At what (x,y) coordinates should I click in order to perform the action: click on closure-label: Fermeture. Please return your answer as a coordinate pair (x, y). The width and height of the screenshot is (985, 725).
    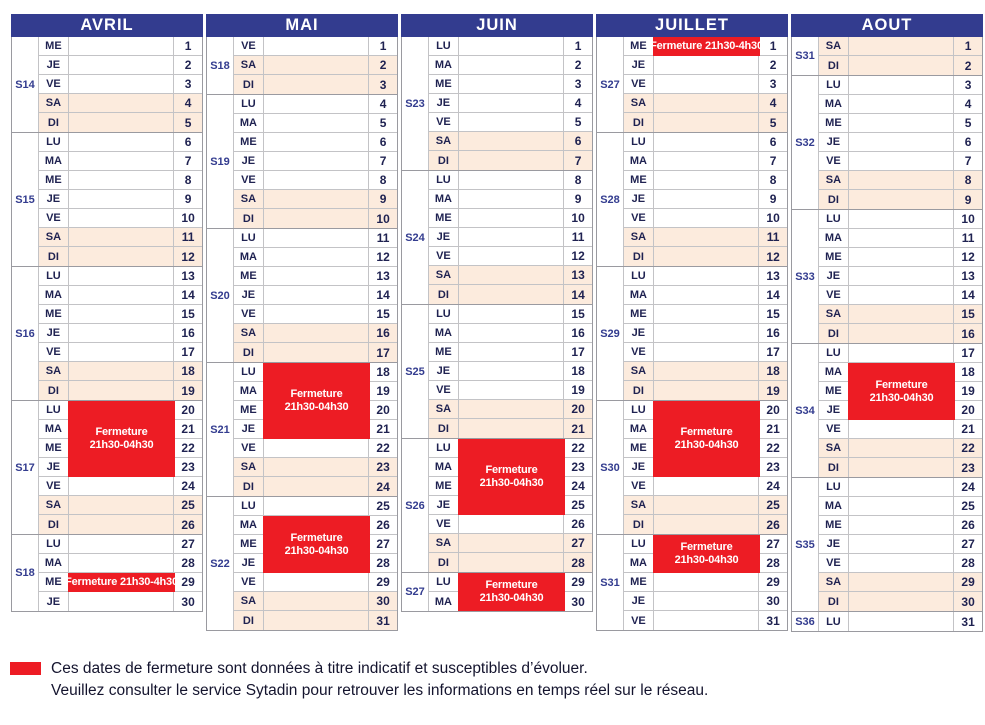
    Looking at the image, I should click on (121, 432).